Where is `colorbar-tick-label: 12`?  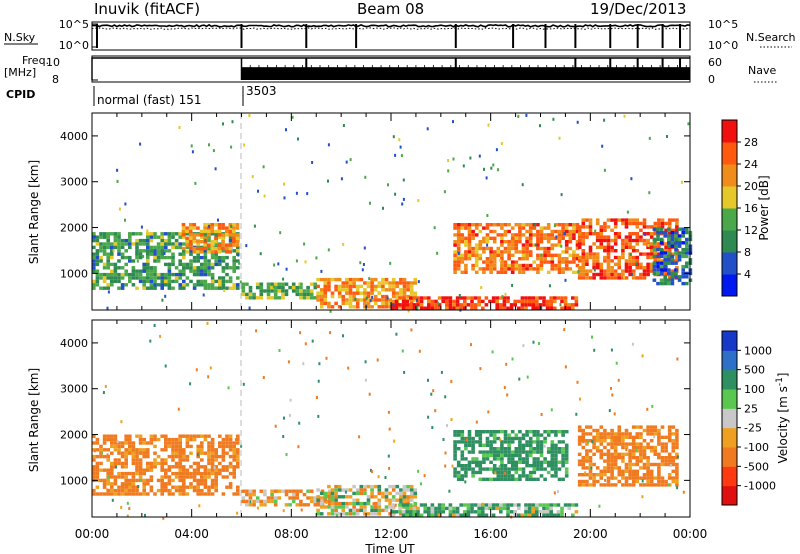
colorbar-tick-label: 12 is located at coordinates (751, 230).